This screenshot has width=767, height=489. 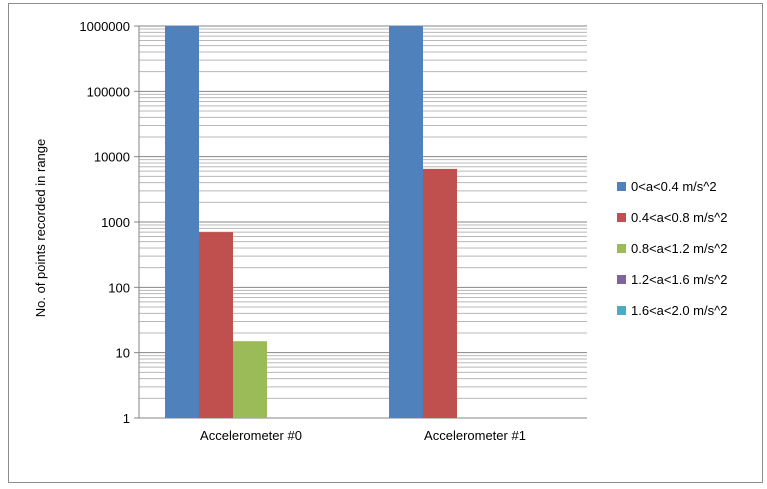 I want to click on y-axis-title: No. of points recorded in range, so click(x=40, y=228).